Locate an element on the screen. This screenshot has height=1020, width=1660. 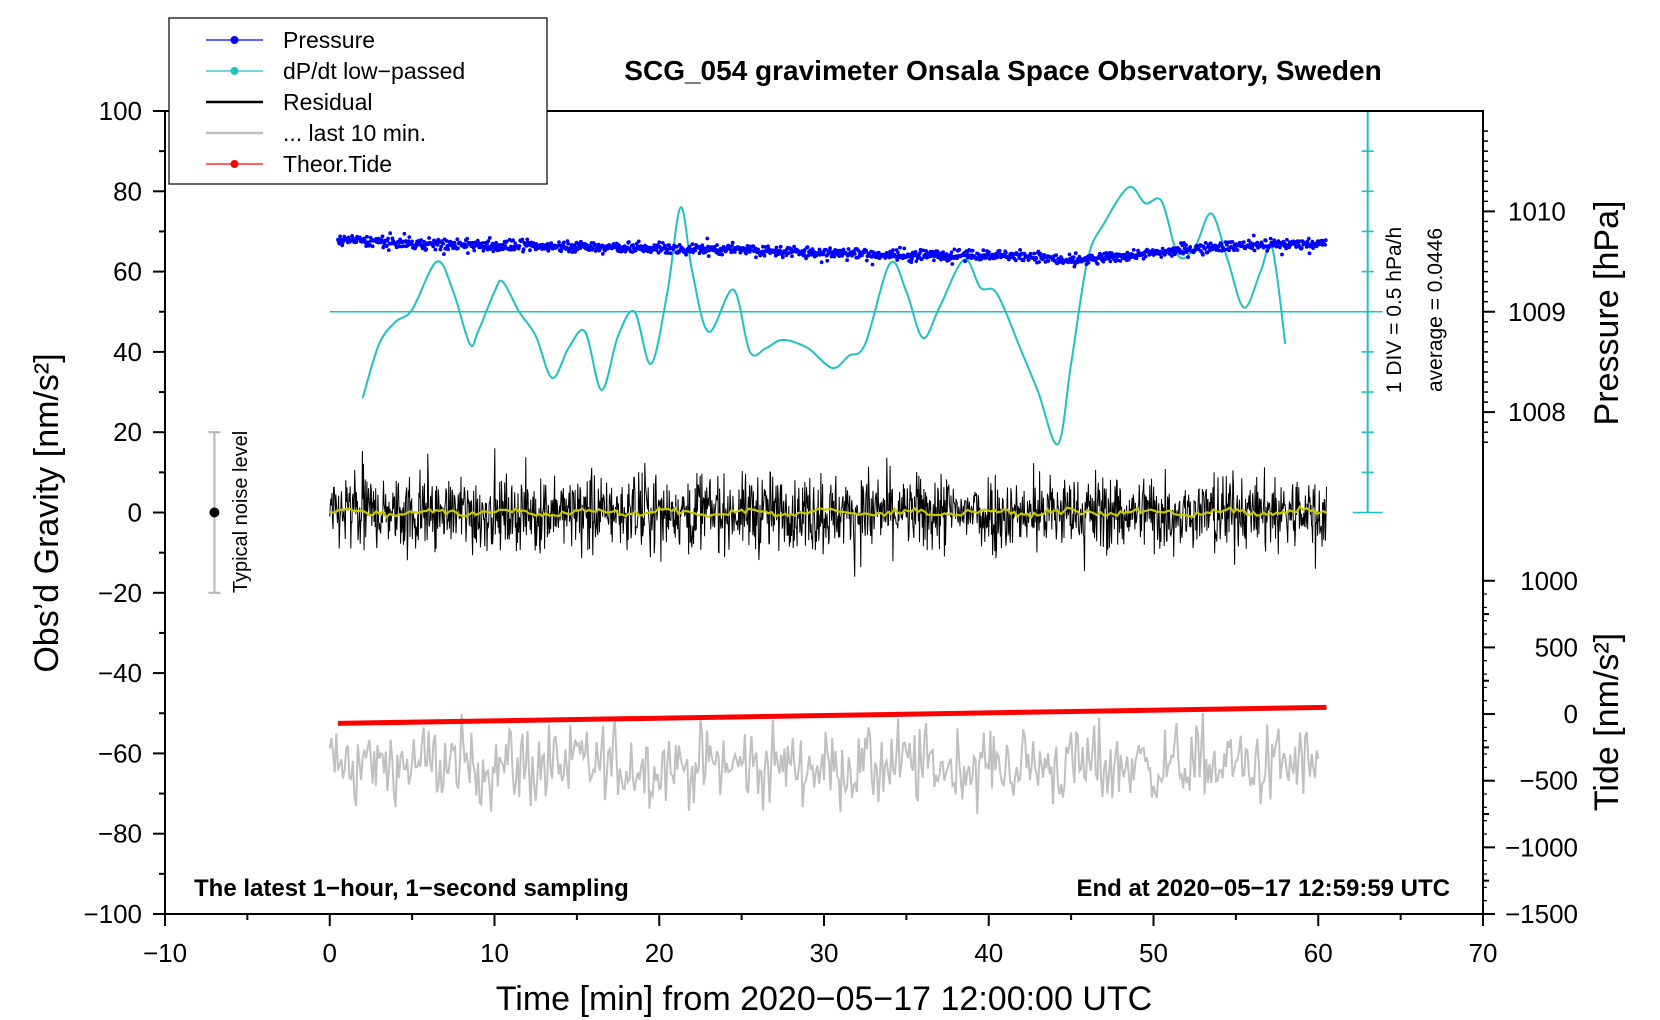
legend-label: Pressure is located at coordinates (329, 40).